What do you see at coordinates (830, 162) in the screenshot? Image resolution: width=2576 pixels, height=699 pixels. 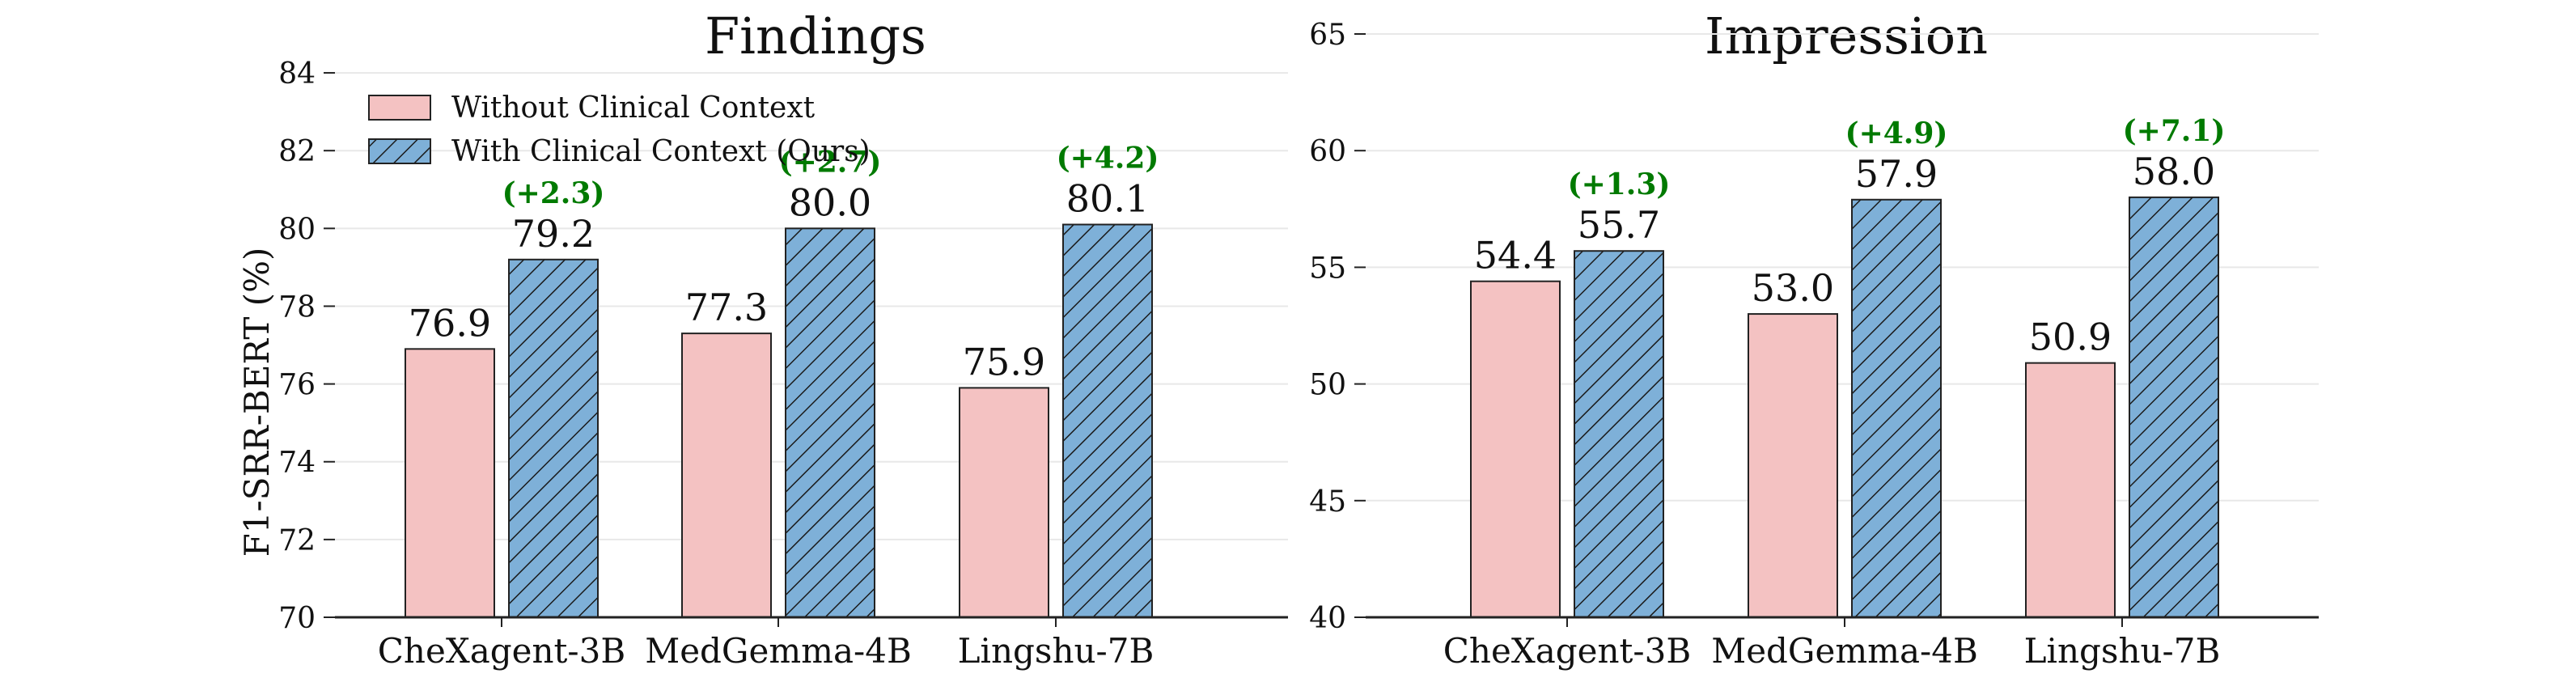 I see `delta-label-medgemma: (+2.7)` at bounding box center [830, 162].